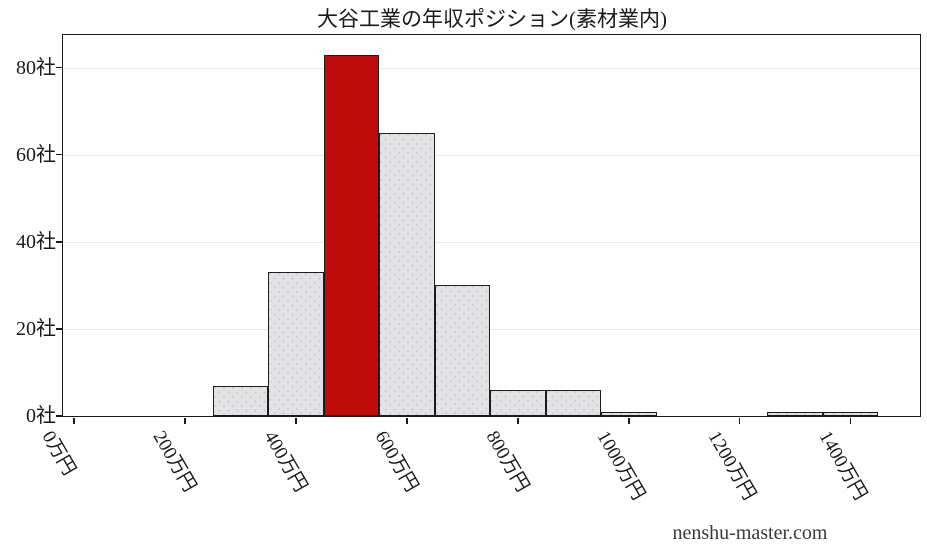 This screenshot has height=557, width=927. What do you see at coordinates (36, 154) in the screenshot?
I see `y-tick-label: 60社` at bounding box center [36, 154].